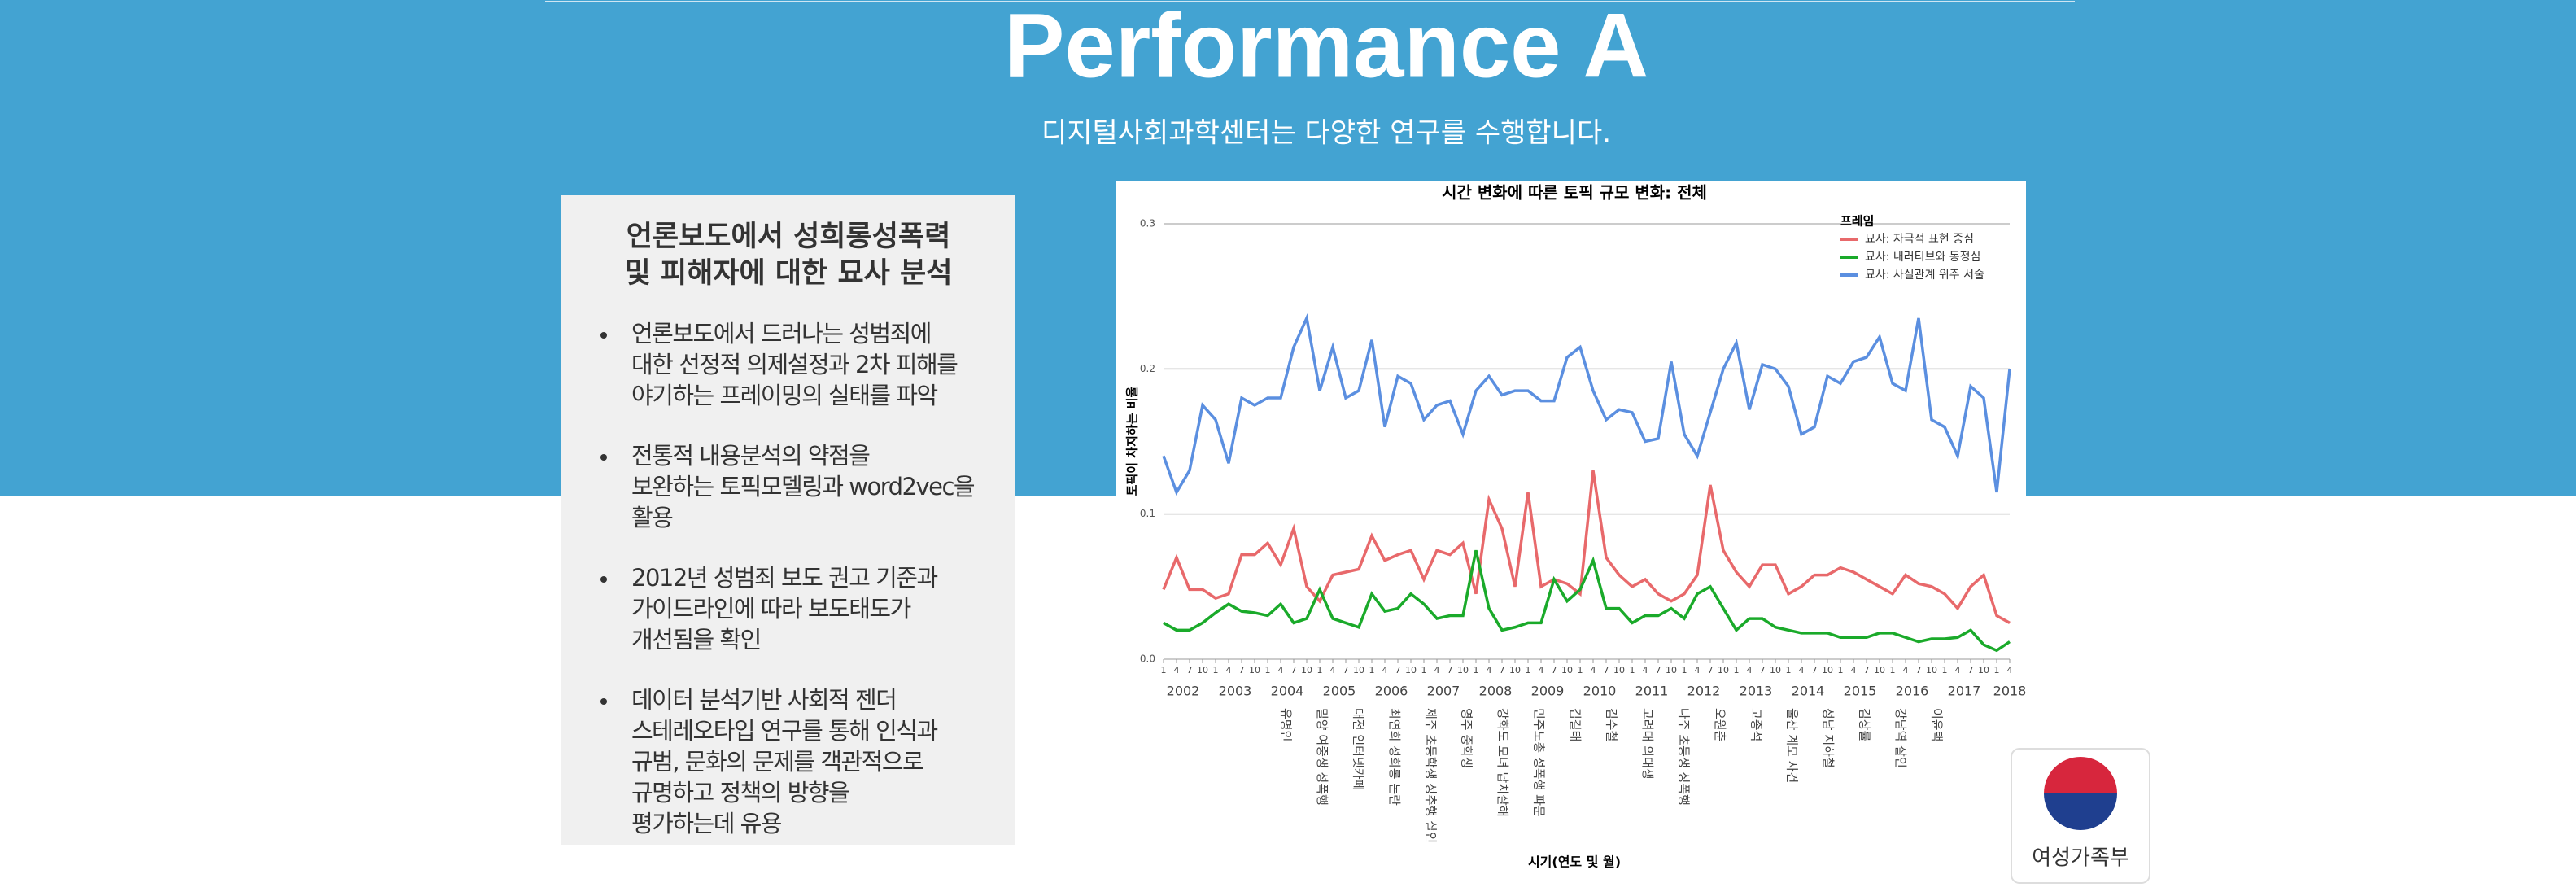 Image resolution: width=2576 pixels, height=896 pixels. Describe the element at coordinates (1792, 745) in the screenshot. I see `event-annotation: 울산 계모 사건` at that location.